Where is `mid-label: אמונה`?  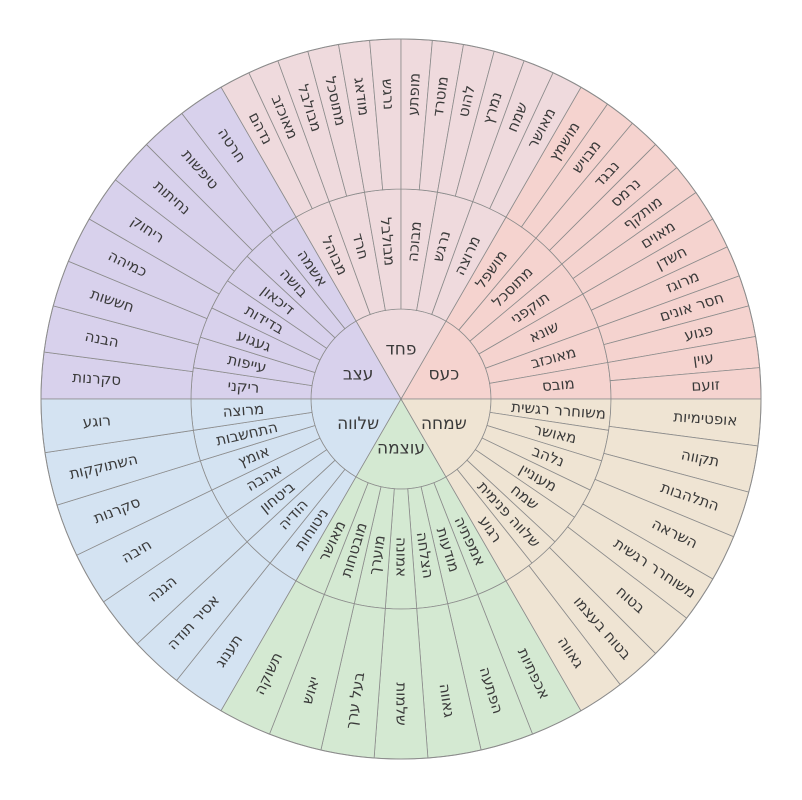 mid-label: אמונה is located at coordinates (402, 557).